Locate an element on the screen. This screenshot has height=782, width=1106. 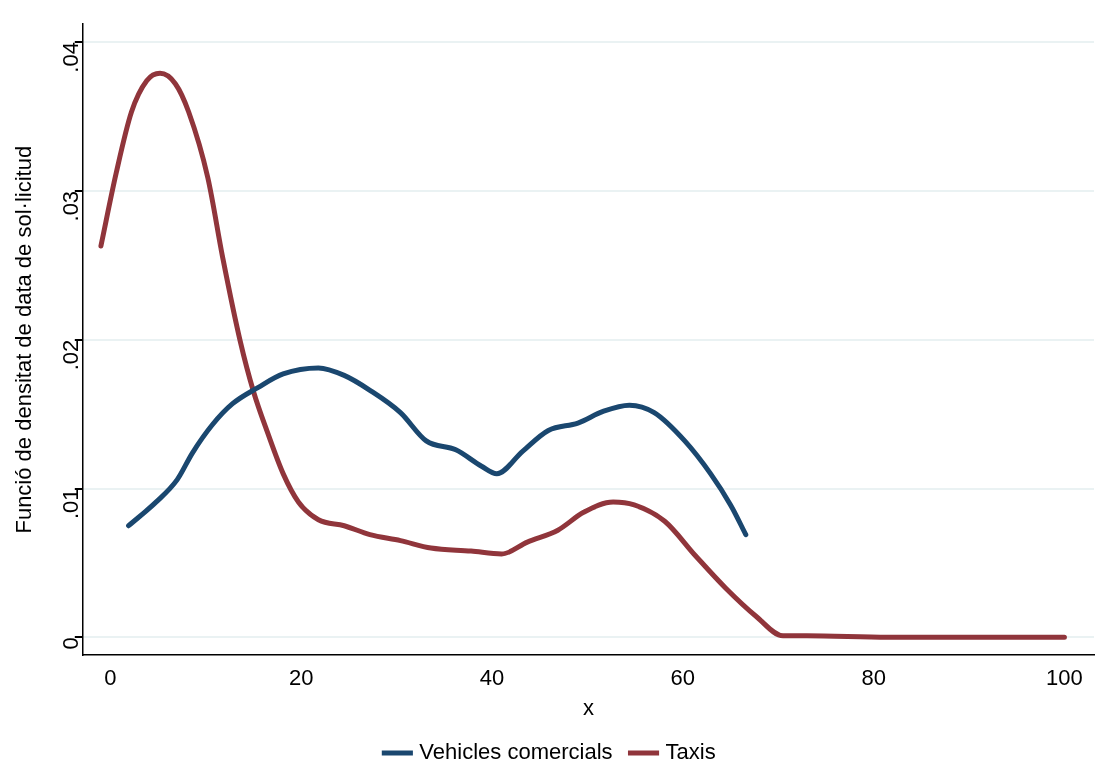
y-tick-label: .01 is located at coordinates (70, 504).